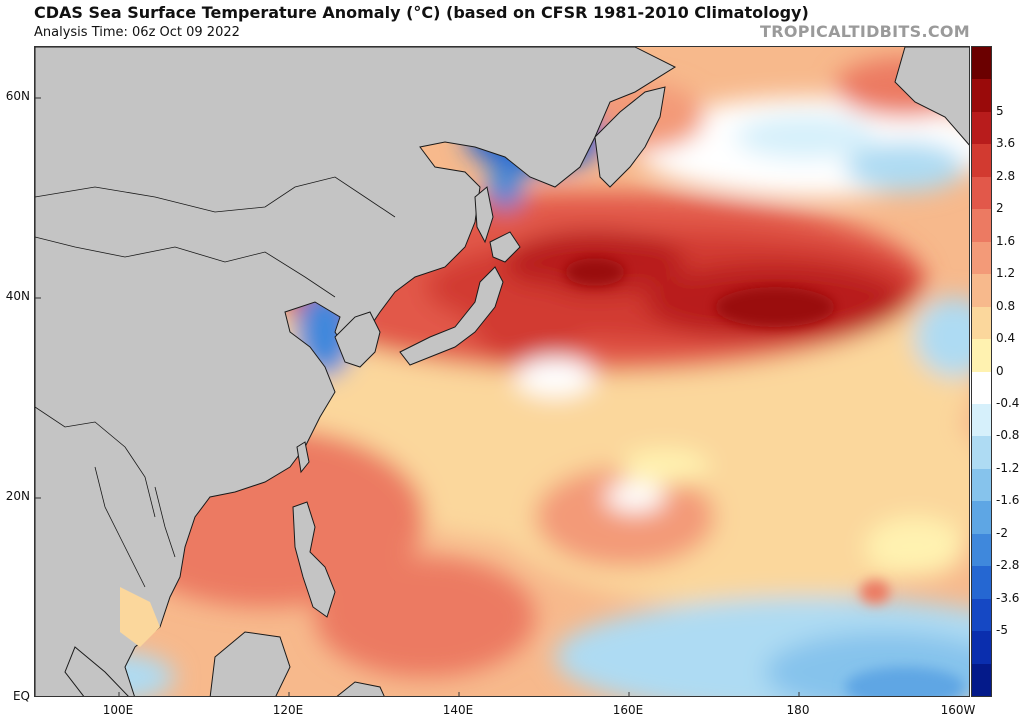  I want to click on kamchatka, so click(630, 137).